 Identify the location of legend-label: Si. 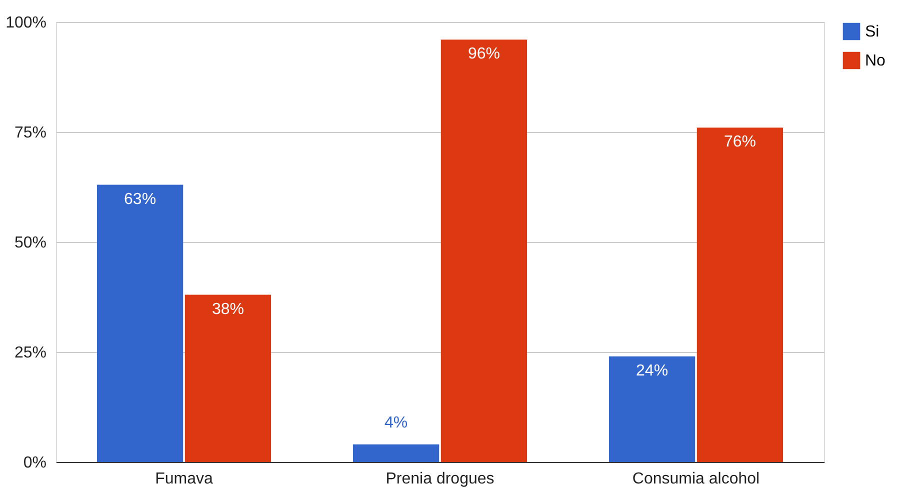
(872, 32).